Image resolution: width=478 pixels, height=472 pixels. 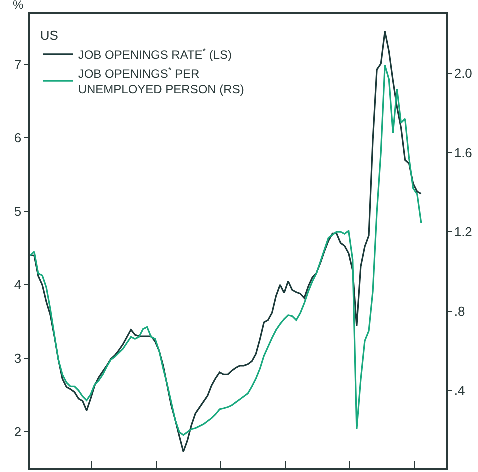 I want to click on y2-tick-label: .8, so click(x=460, y=311).